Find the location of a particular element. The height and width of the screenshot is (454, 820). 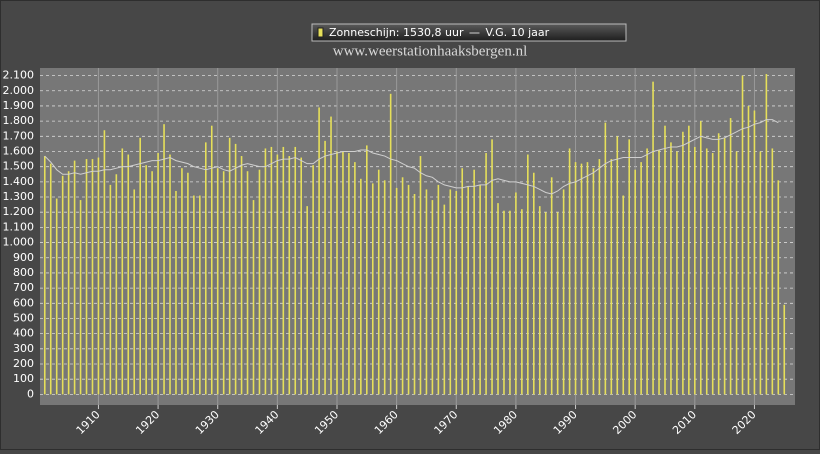

y-tick-label: 1.700 is located at coordinates (19, 135).